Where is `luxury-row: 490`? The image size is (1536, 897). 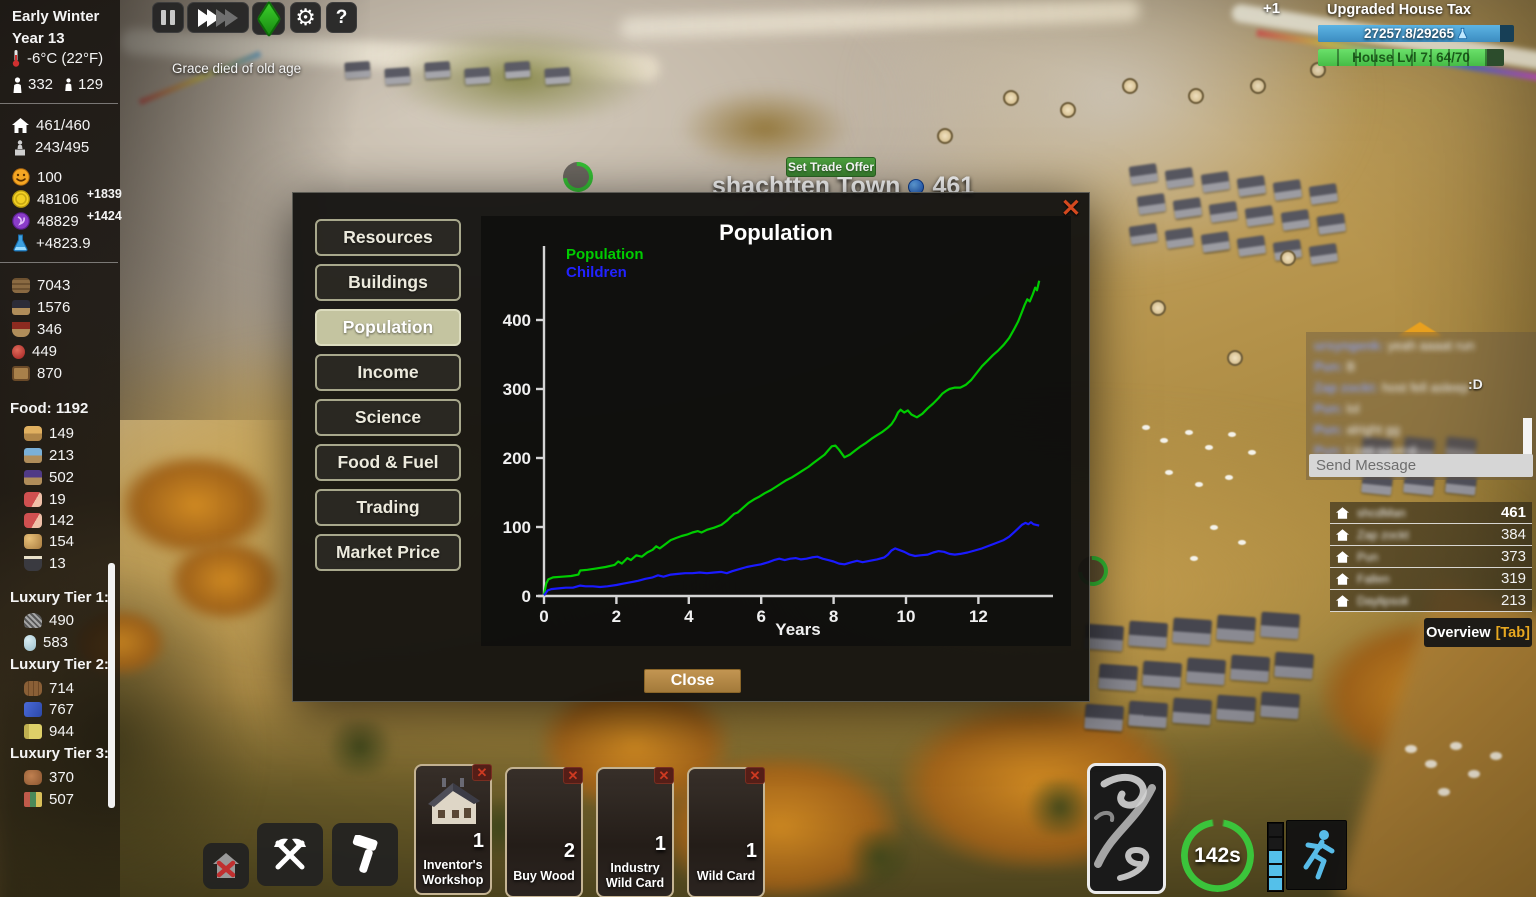
luxury-row: 490 is located at coordinates (49, 620).